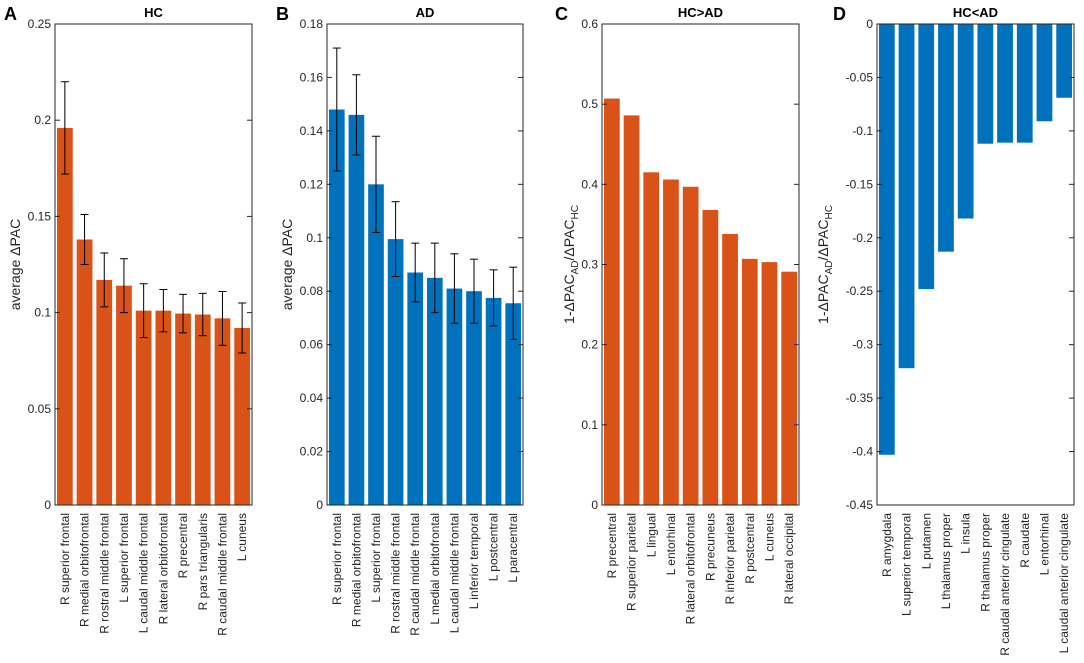 The height and width of the screenshot is (663, 1084). What do you see at coordinates (589, 265) in the screenshot?
I see `y-tick-label: 0.3` at bounding box center [589, 265].